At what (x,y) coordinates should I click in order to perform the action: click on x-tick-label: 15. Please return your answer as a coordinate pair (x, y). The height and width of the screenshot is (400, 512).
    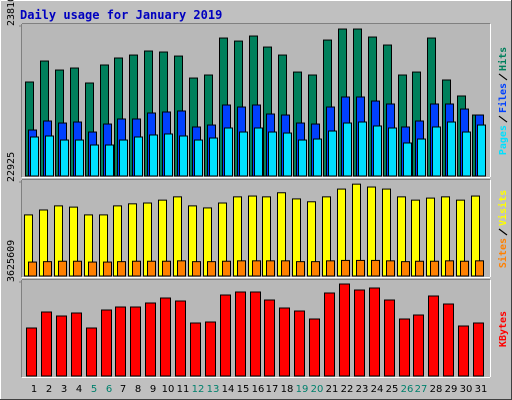
    Looking at the image, I should click on (243, 389).